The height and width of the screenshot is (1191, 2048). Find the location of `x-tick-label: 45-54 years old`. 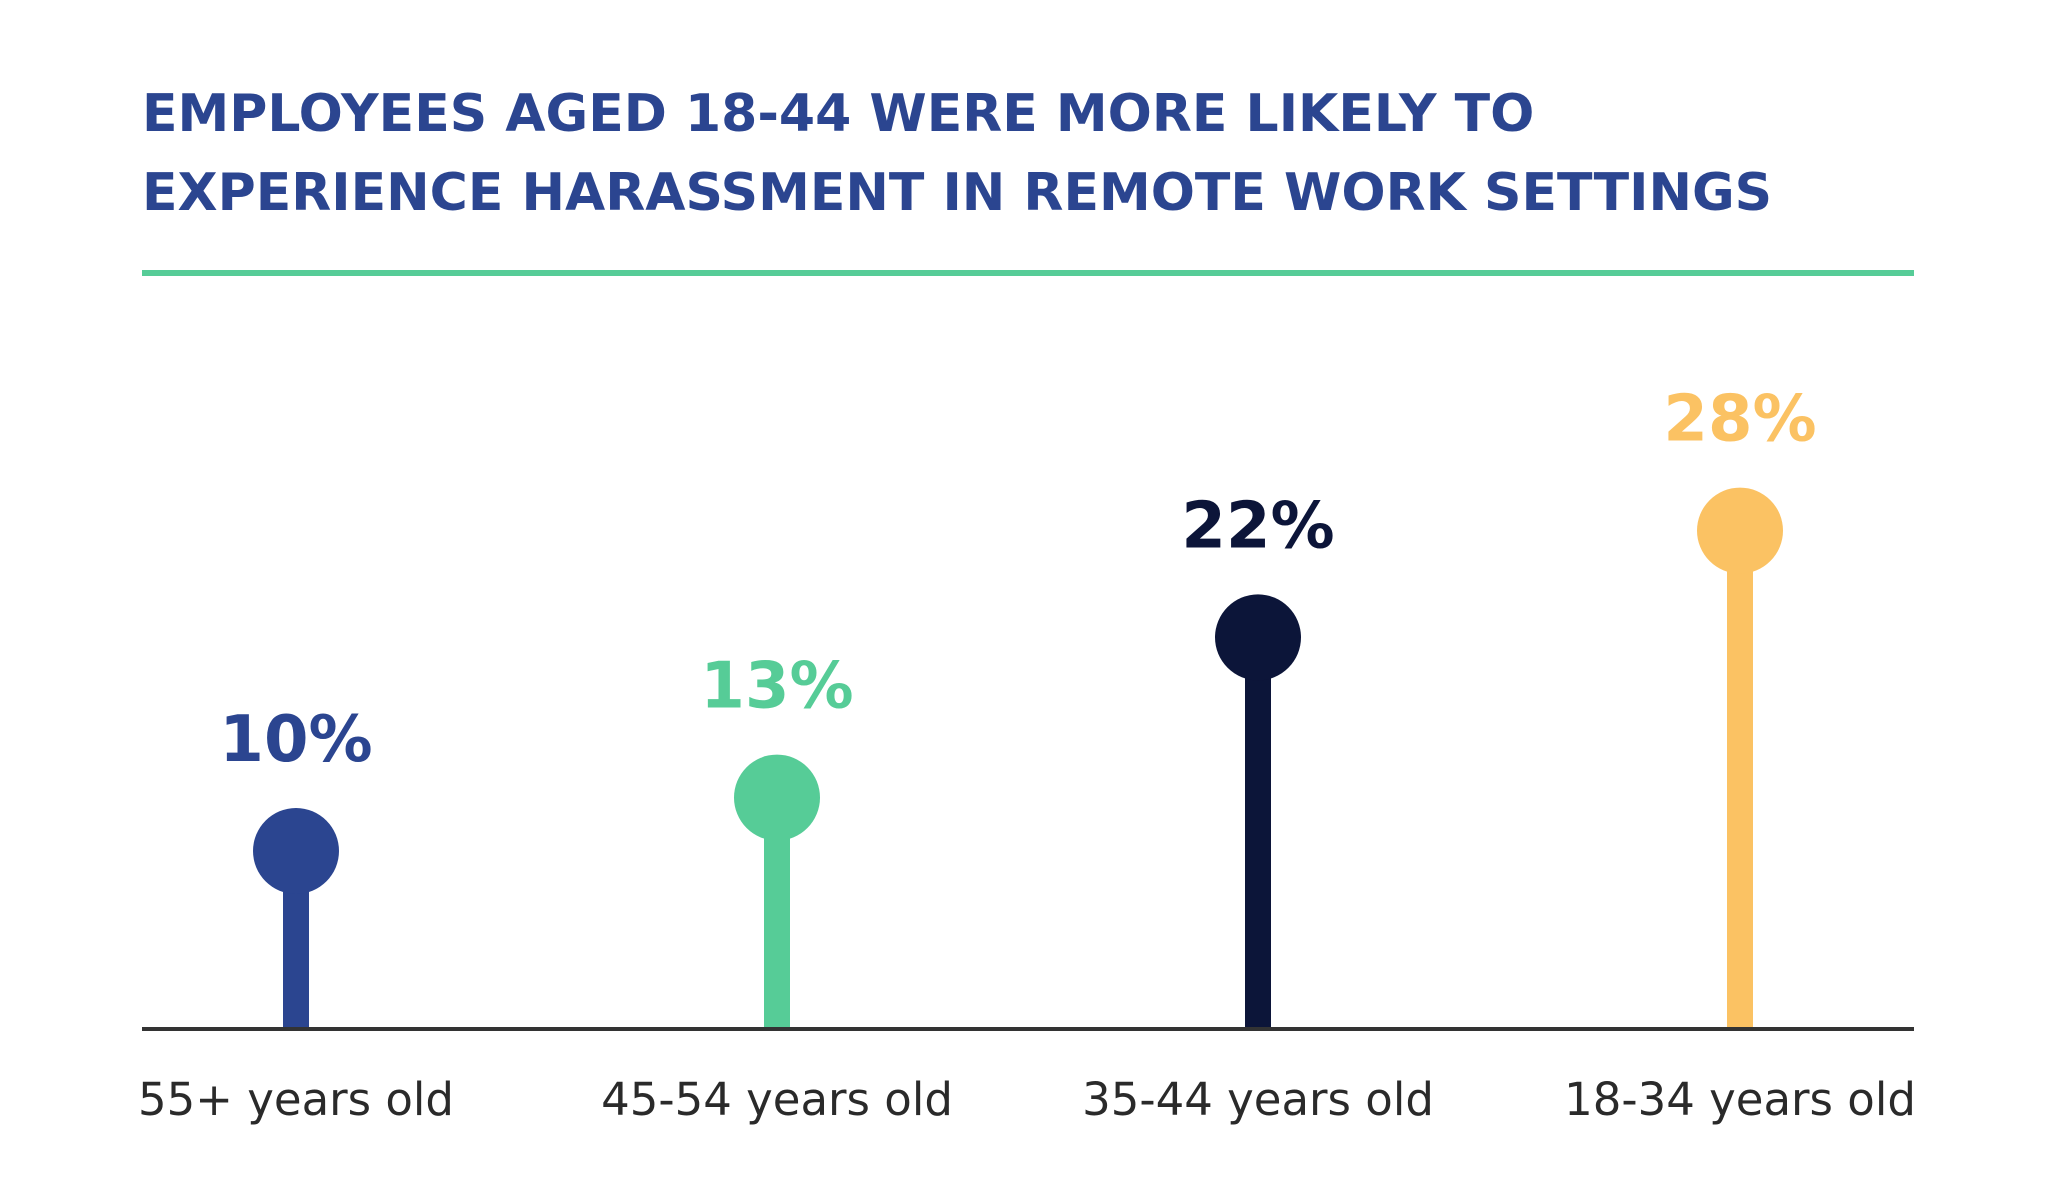

x-tick-label: 45-54 years old is located at coordinates (777, 1099).